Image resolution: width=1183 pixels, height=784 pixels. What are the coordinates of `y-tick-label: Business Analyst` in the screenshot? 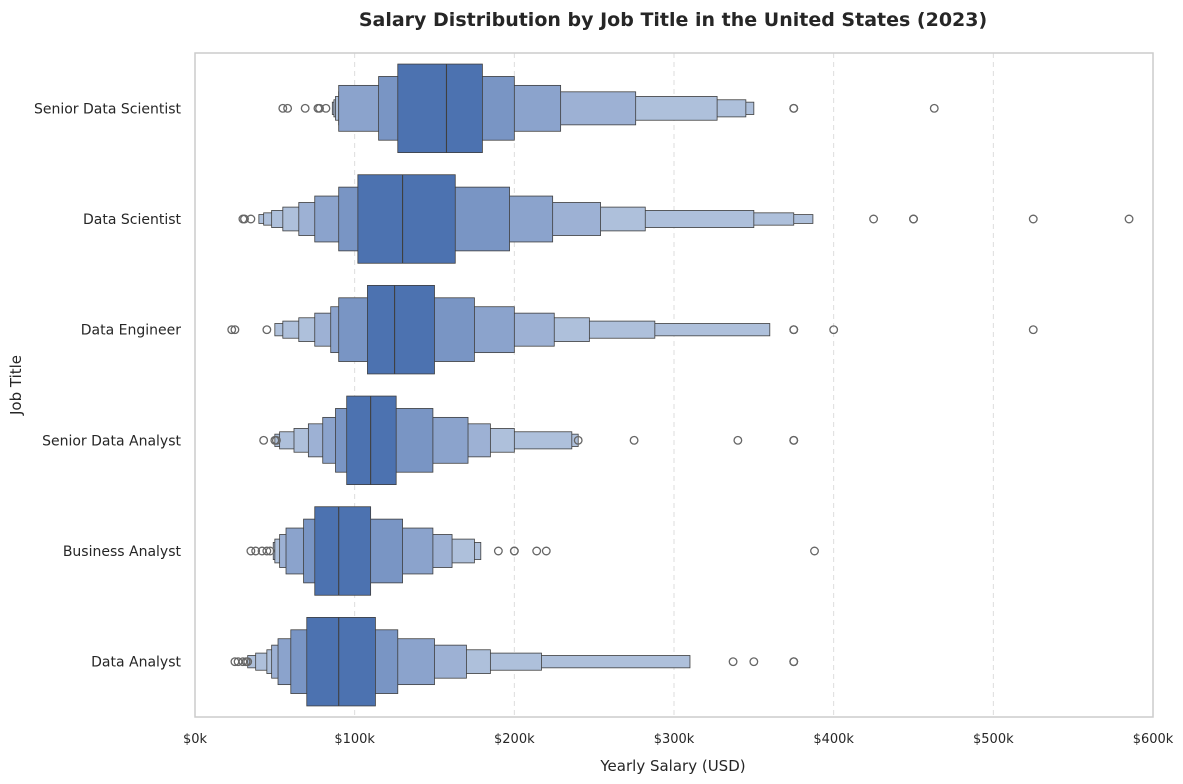 It's located at (122, 552).